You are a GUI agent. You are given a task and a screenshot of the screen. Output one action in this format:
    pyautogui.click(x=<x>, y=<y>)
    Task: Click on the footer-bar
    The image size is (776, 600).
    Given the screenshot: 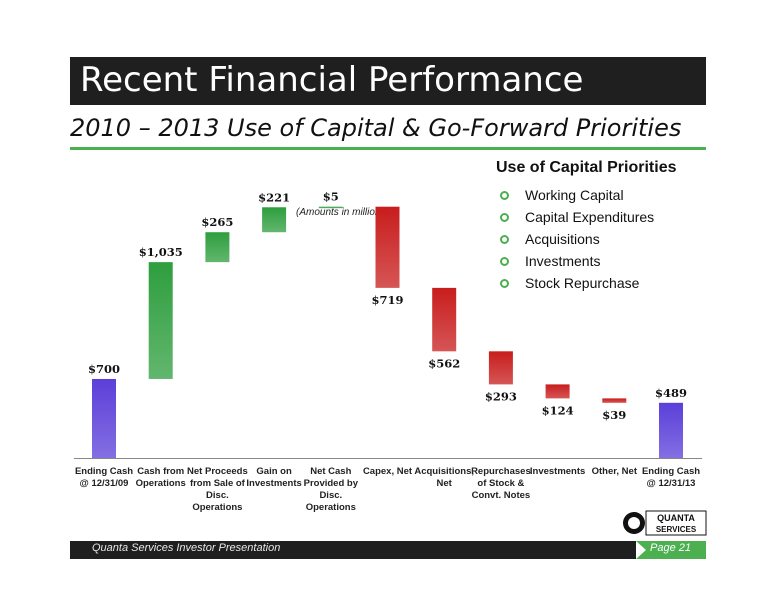 What is the action you would take?
    pyautogui.click(x=353, y=550)
    